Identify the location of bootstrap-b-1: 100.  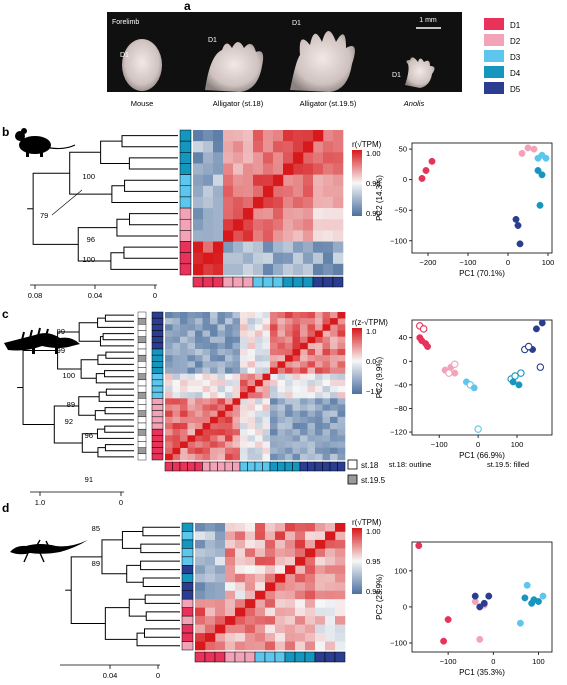
(88, 176).